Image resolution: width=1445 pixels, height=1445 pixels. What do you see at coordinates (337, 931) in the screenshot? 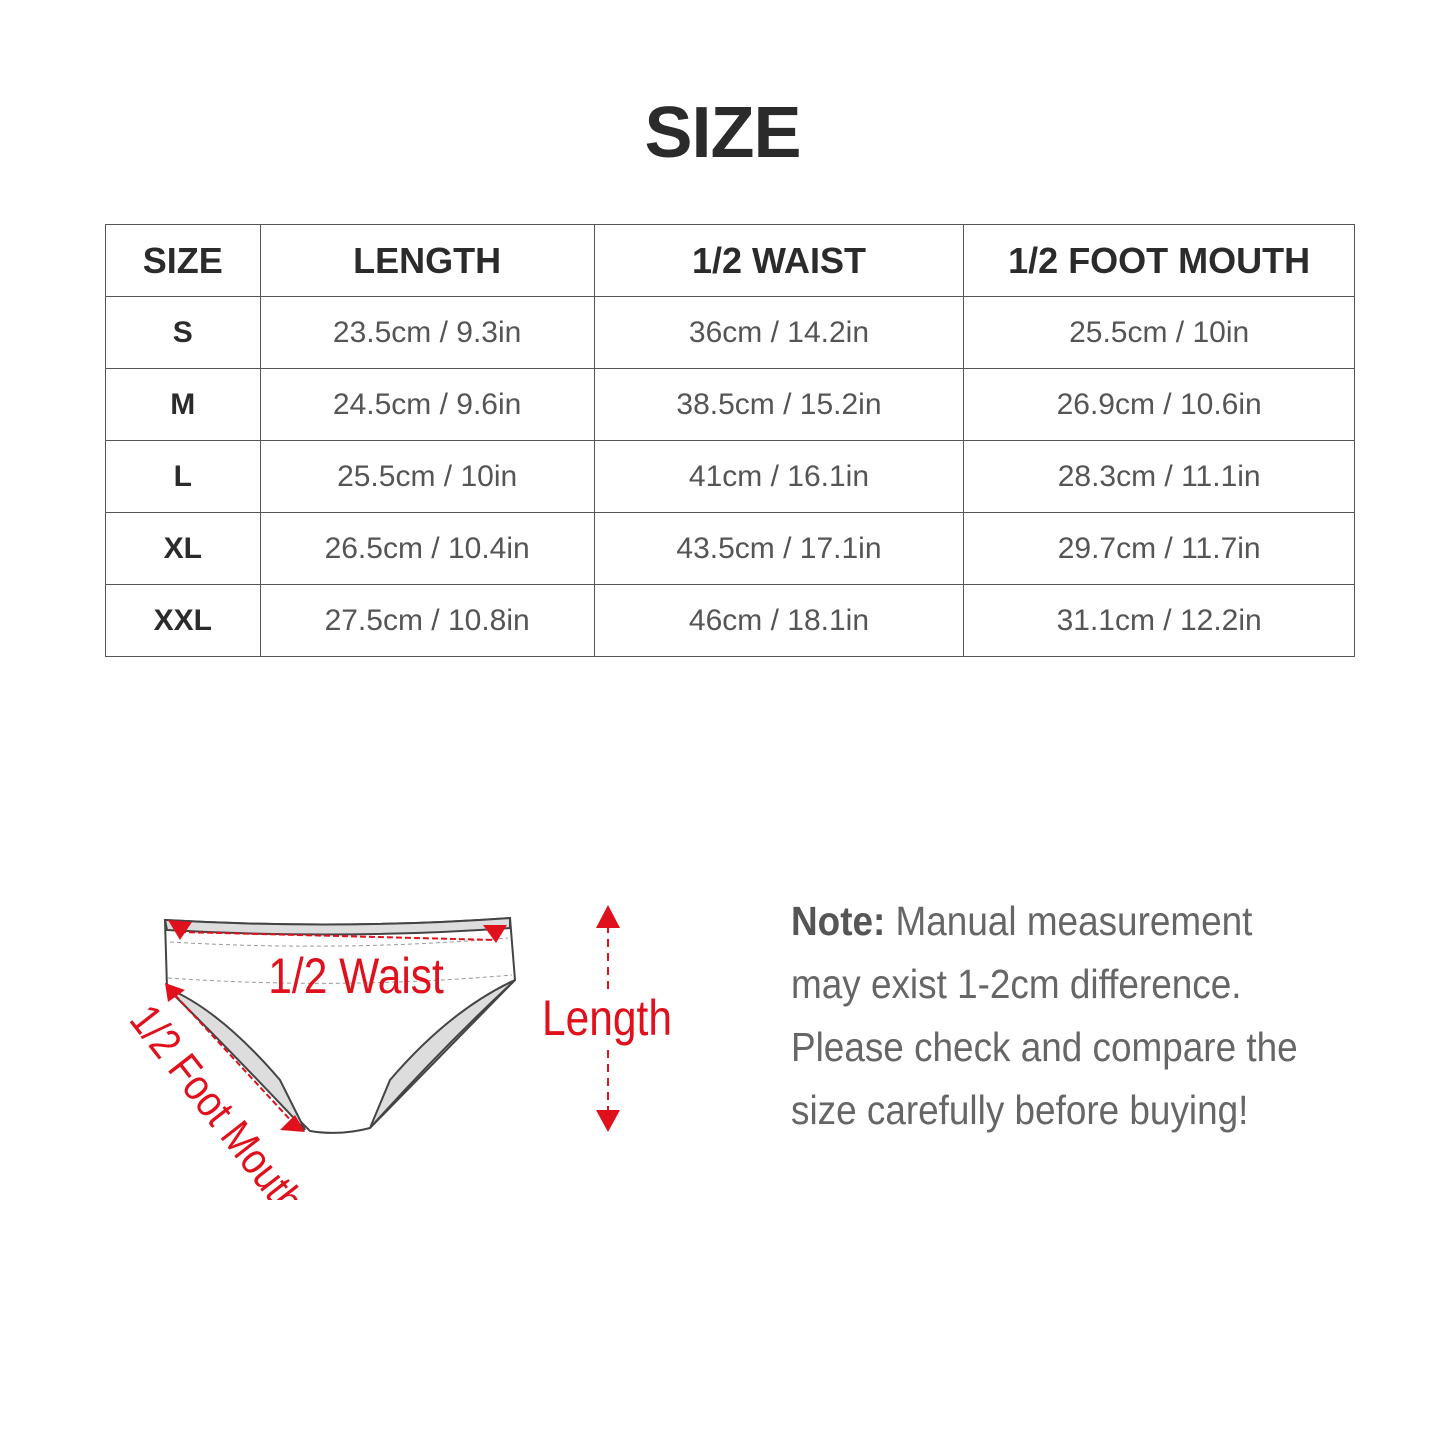
I see `waist-arrow` at bounding box center [337, 931].